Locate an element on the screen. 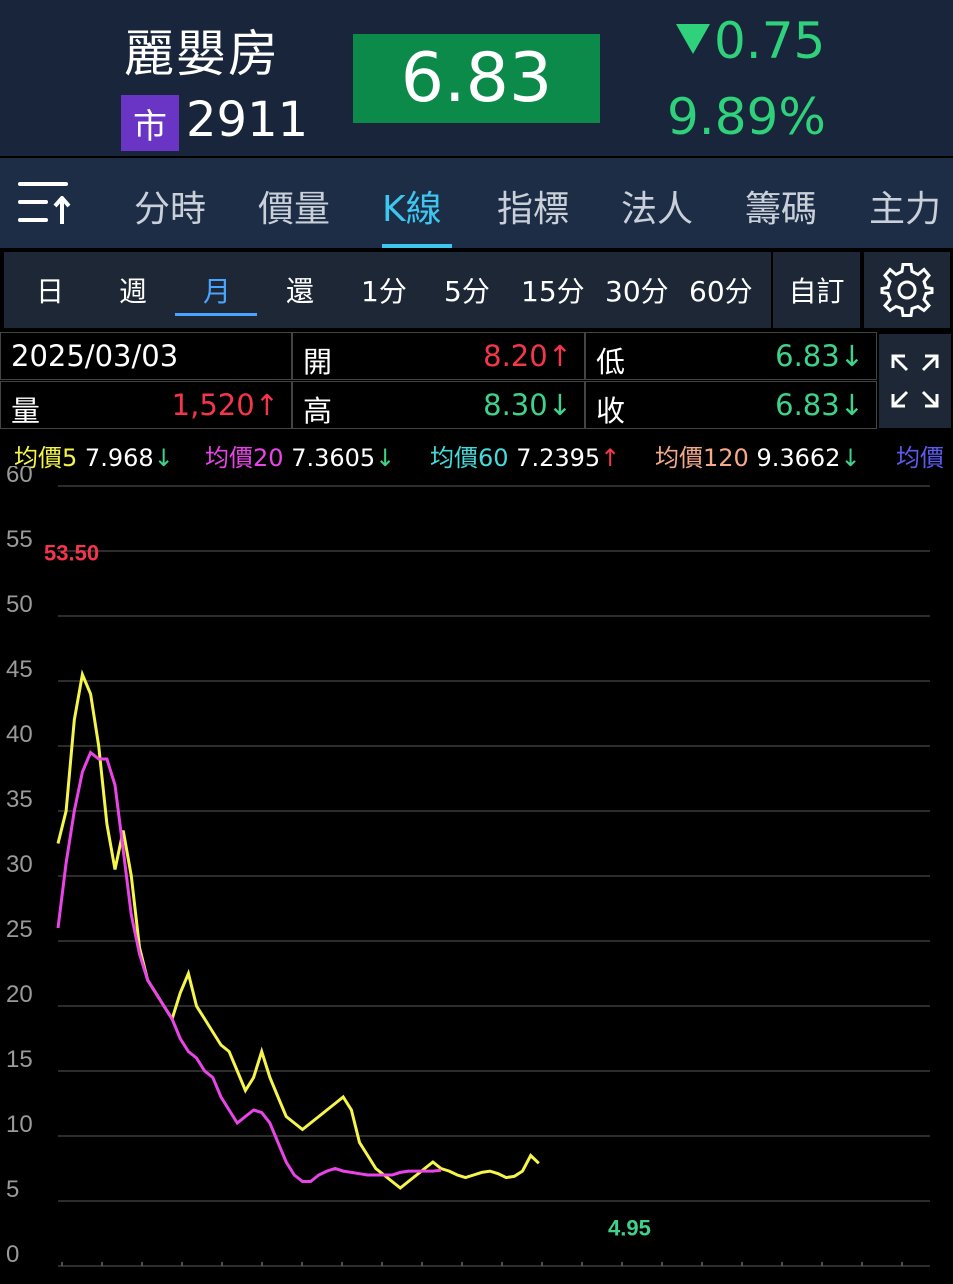 This screenshot has width=953, height=1284. low-cell: 低 6.83↓ is located at coordinates (731, 356).